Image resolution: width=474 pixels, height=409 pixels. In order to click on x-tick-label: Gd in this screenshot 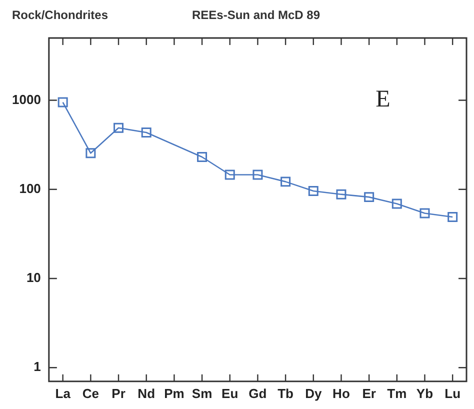, I will do `click(257, 393)`.